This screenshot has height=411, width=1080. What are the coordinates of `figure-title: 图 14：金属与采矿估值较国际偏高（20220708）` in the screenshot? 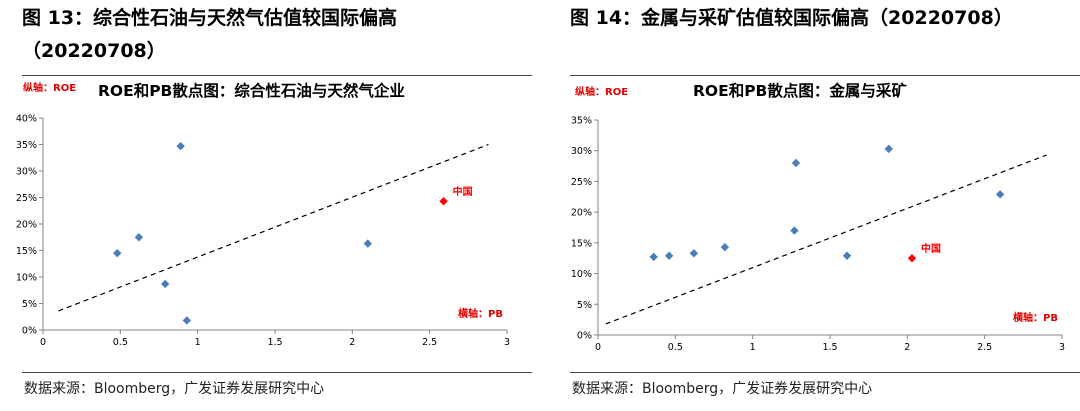 It's located at (825, 18).